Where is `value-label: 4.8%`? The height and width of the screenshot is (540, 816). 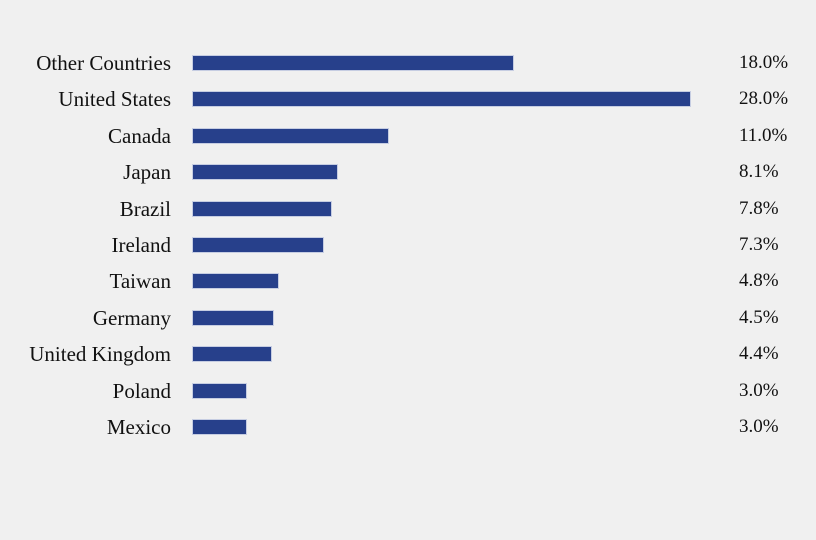 value-label: 4.8% is located at coordinates (759, 281).